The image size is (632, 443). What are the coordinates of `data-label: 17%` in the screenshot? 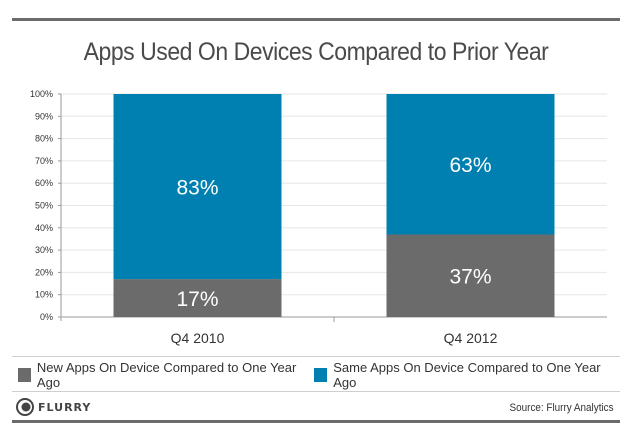 It's located at (197, 299).